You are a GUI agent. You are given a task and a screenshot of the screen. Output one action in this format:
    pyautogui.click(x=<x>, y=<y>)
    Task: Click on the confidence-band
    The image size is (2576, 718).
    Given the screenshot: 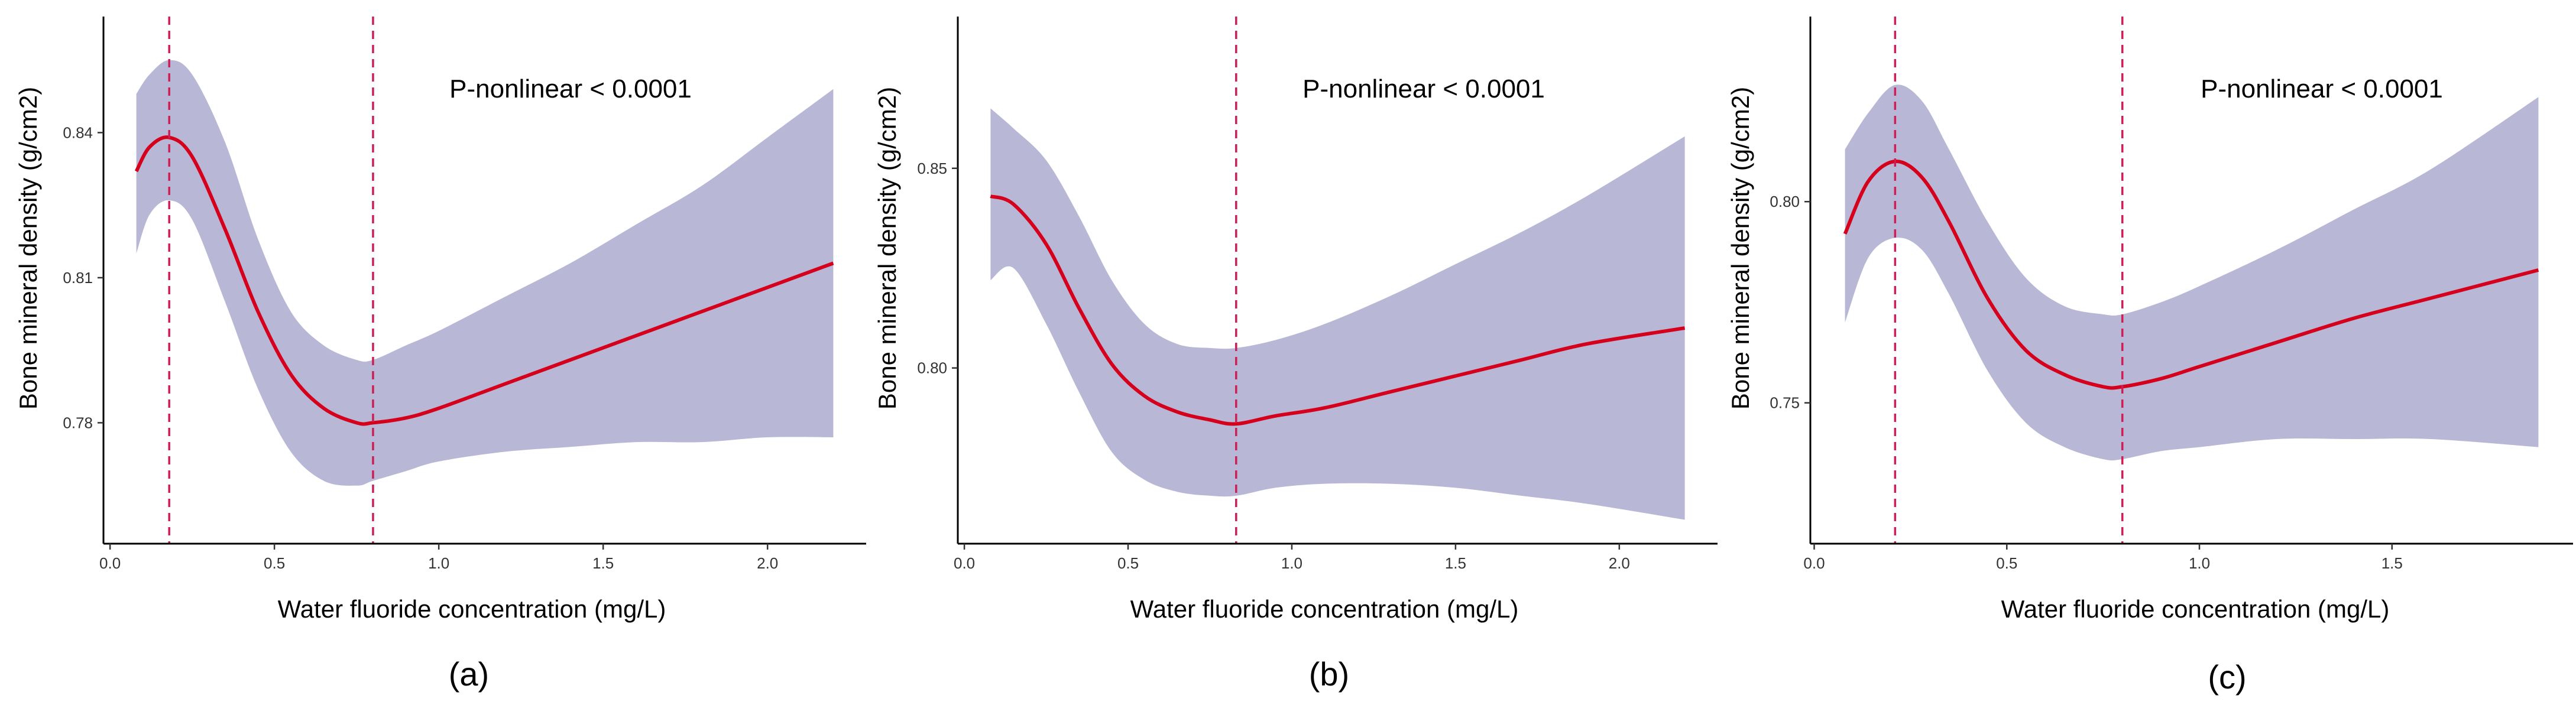 What is the action you would take?
    pyautogui.click(x=2192, y=273)
    